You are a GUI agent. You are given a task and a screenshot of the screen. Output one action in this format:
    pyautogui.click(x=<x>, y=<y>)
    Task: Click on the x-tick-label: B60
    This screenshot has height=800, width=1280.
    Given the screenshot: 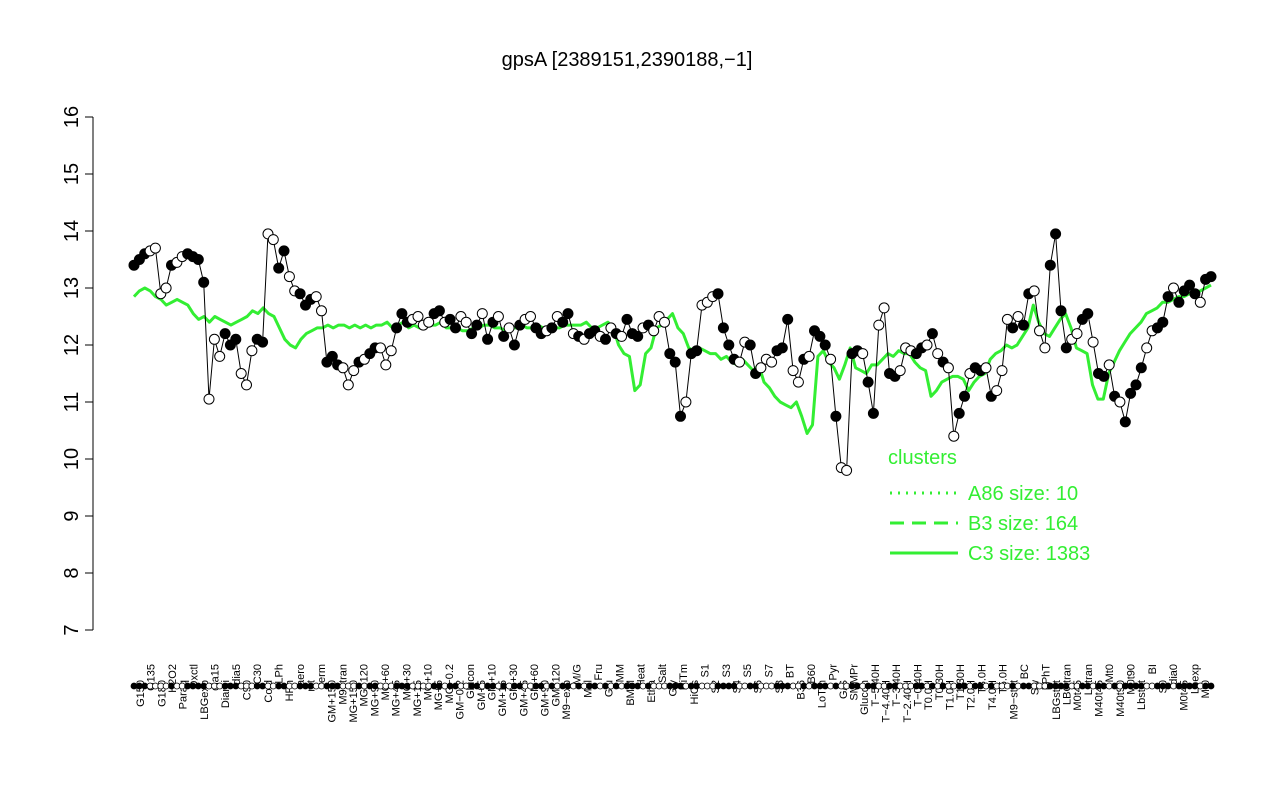 What is the action you would take?
    pyautogui.click(x=812, y=674)
    